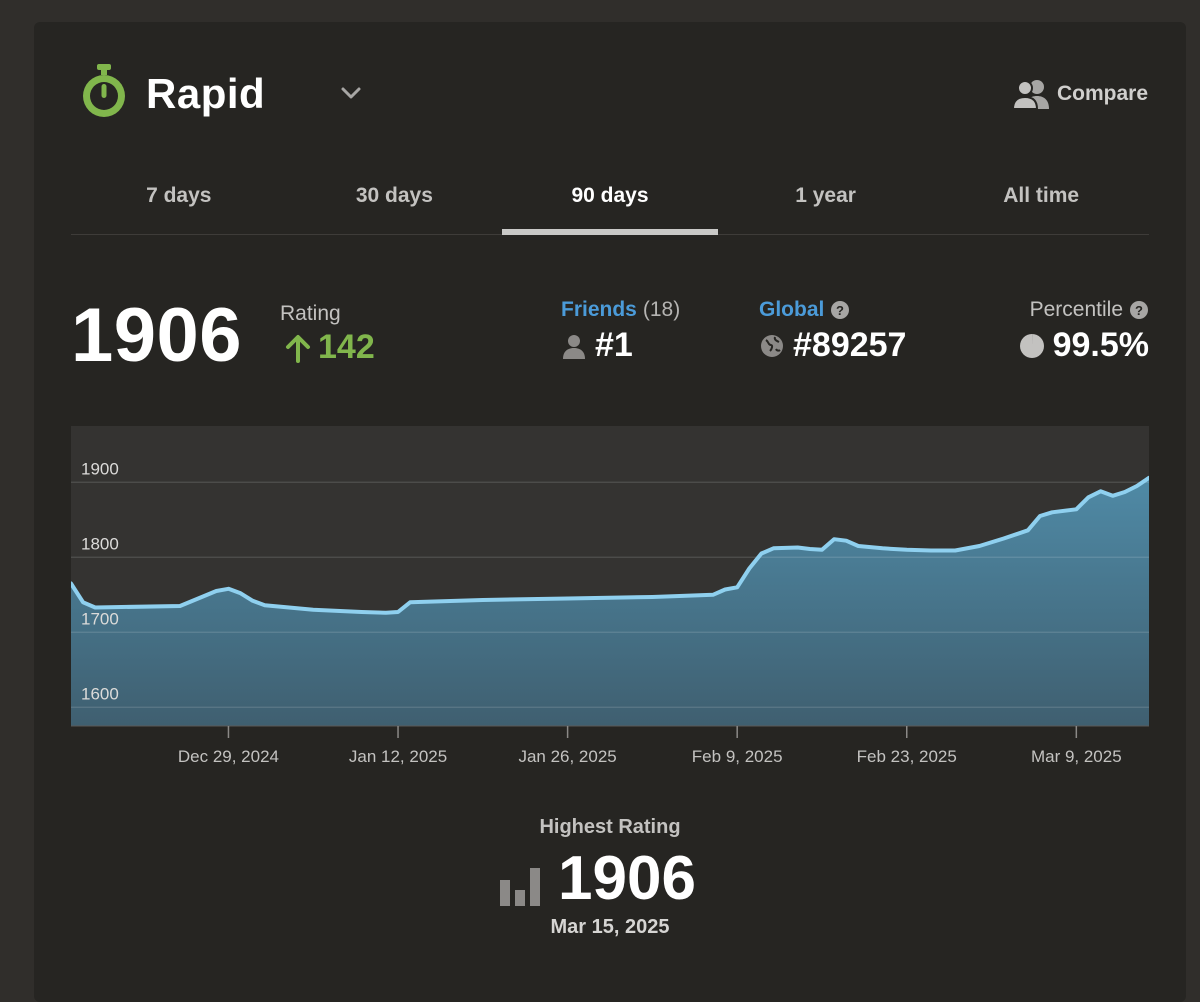 The height and width of the screenshot is (1002, 1200). What do you see at coordinates (1030, 95) in the screenshot?
I see `users-icon` at bounding box center [1030, 95].